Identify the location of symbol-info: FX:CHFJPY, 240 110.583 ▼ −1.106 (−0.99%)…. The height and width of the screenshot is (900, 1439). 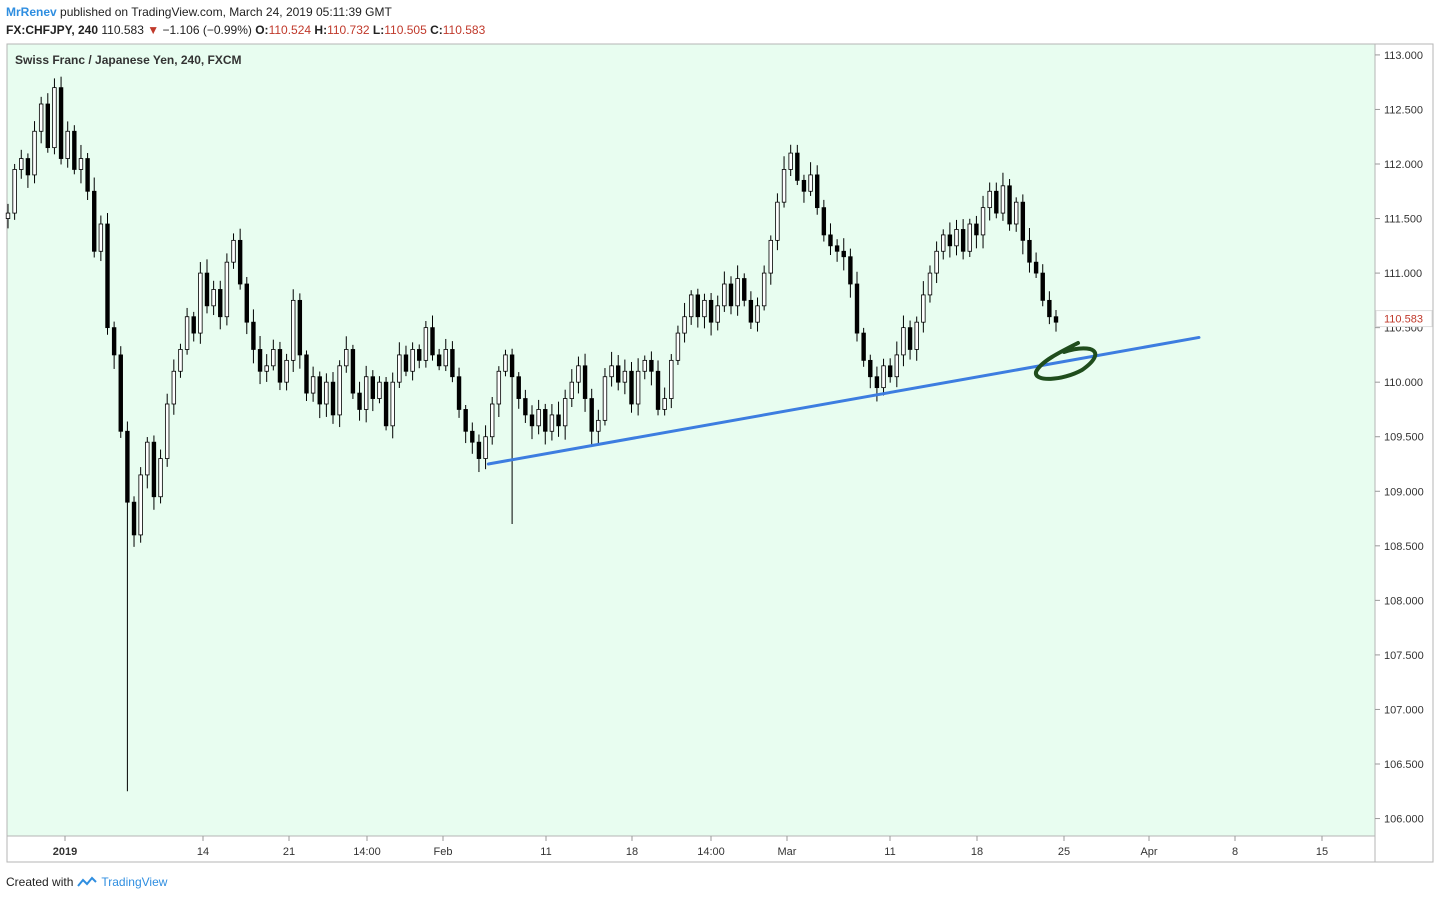
(245, 30).